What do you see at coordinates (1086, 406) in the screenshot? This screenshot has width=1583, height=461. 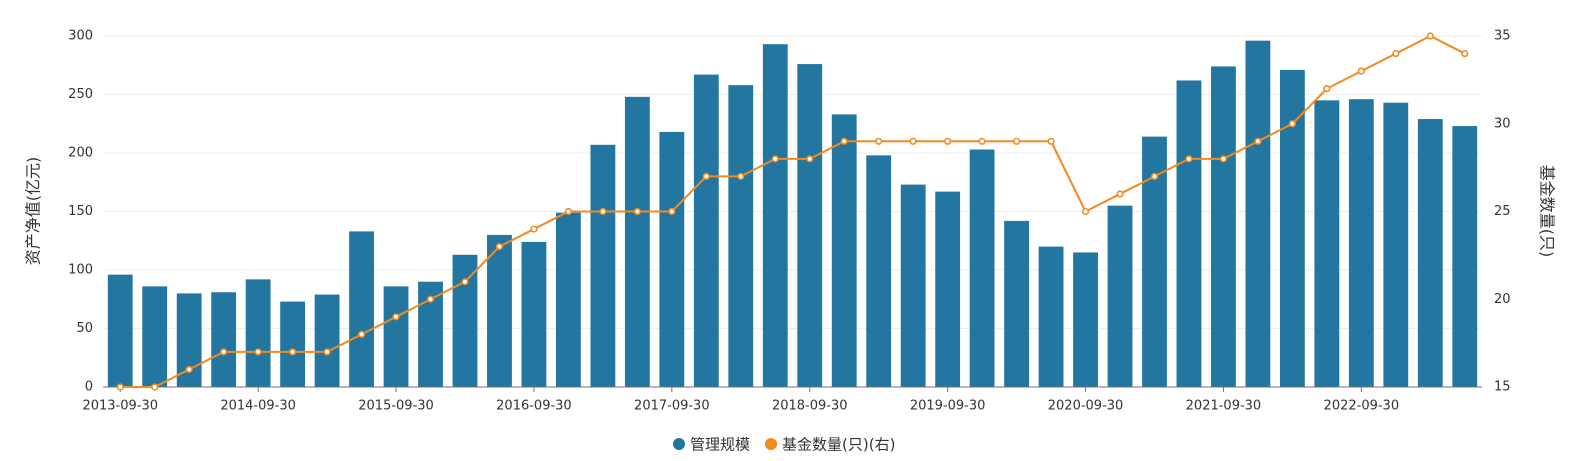 I see `x-tick-label: 2020-09-30` at bounding box center [1086, 406].